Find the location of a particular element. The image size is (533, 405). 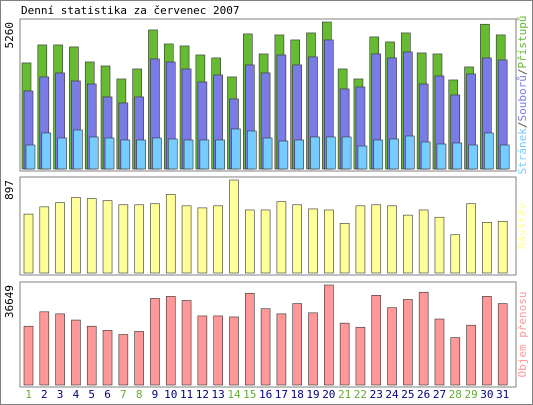

legend-entry: Souborů is located at coordinates (522, 98).